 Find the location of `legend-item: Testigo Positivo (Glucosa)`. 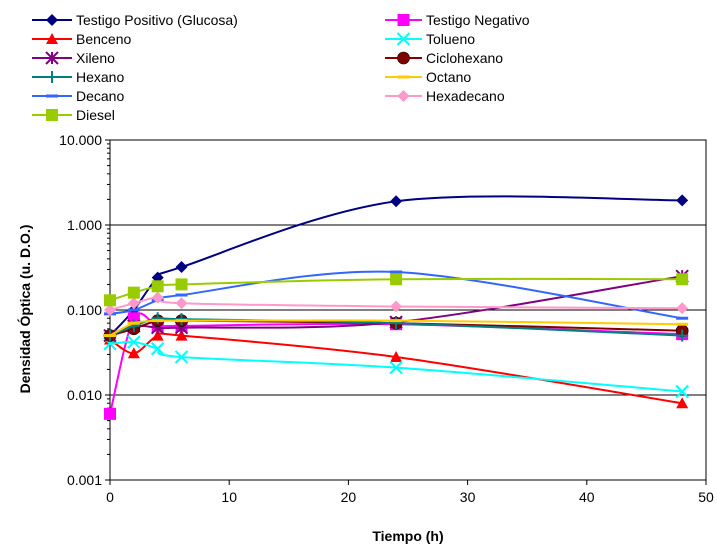

legend-item: Testigo Positivo (Glucosa) is located at coordinates (135, 20).